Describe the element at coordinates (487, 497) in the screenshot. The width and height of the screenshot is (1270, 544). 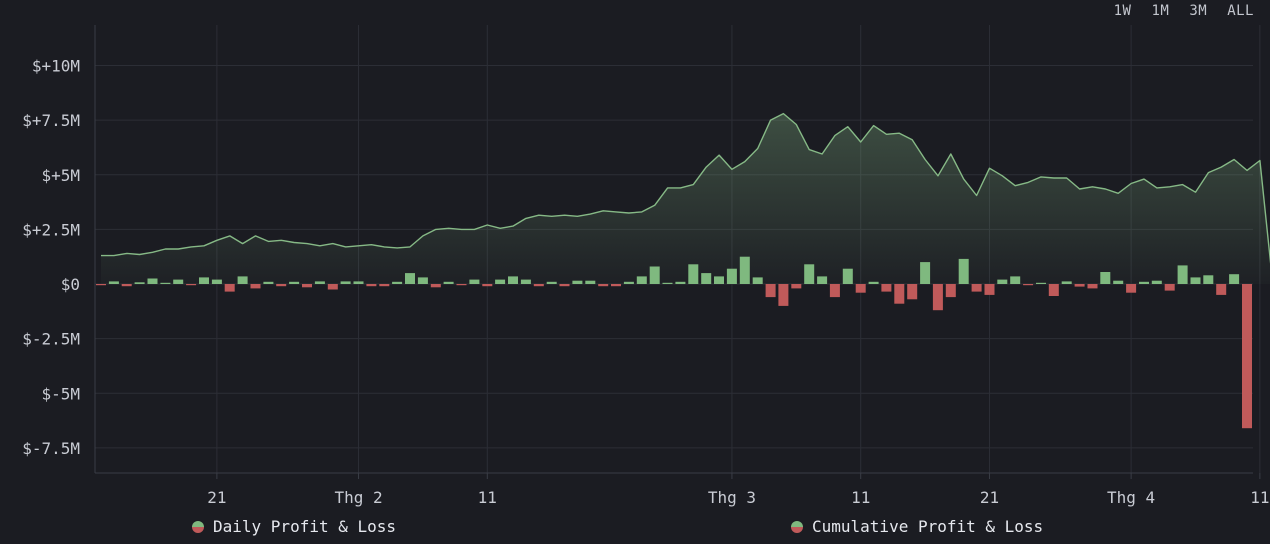
I see `x-tick-label: 11` at that location.